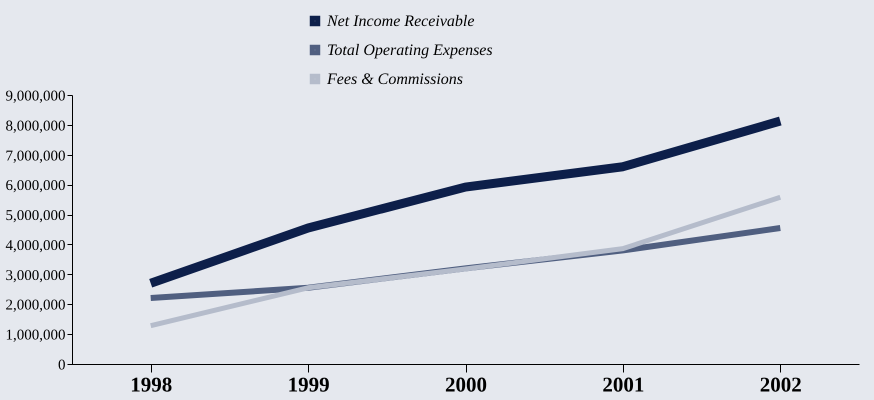 This screenshot has height=400, width=874. Describe the element at coordinates (466, 384) in the screenshot. I see `x-tick-label: 2000` at that location.